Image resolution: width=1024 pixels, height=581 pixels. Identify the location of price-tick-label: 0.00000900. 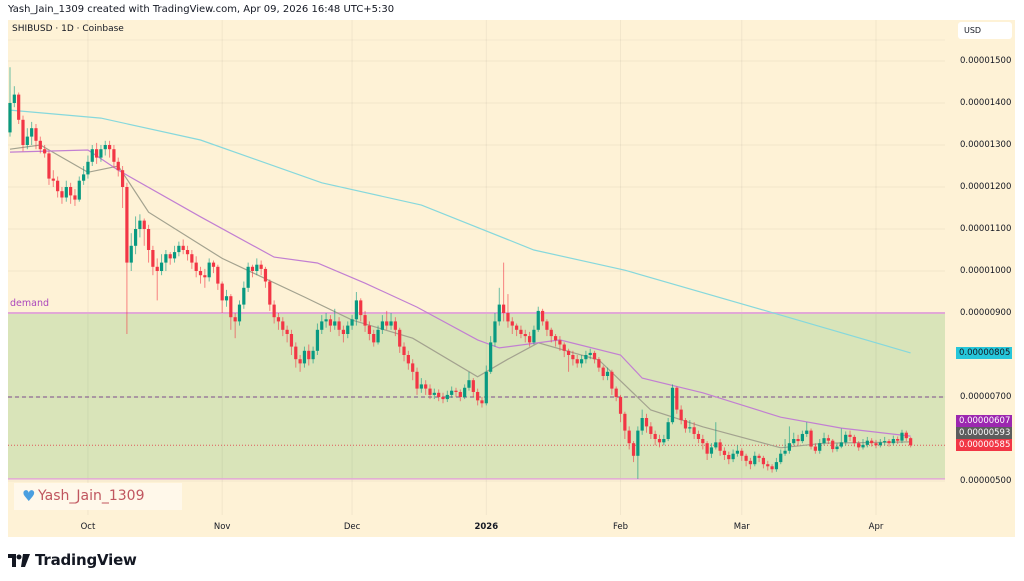
(986, 313).